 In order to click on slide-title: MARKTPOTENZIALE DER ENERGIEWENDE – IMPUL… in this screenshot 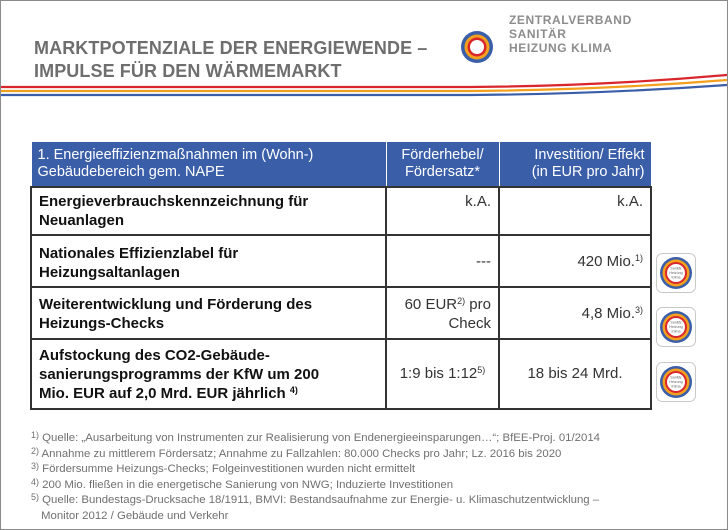, I will do `click(230, 60)`.